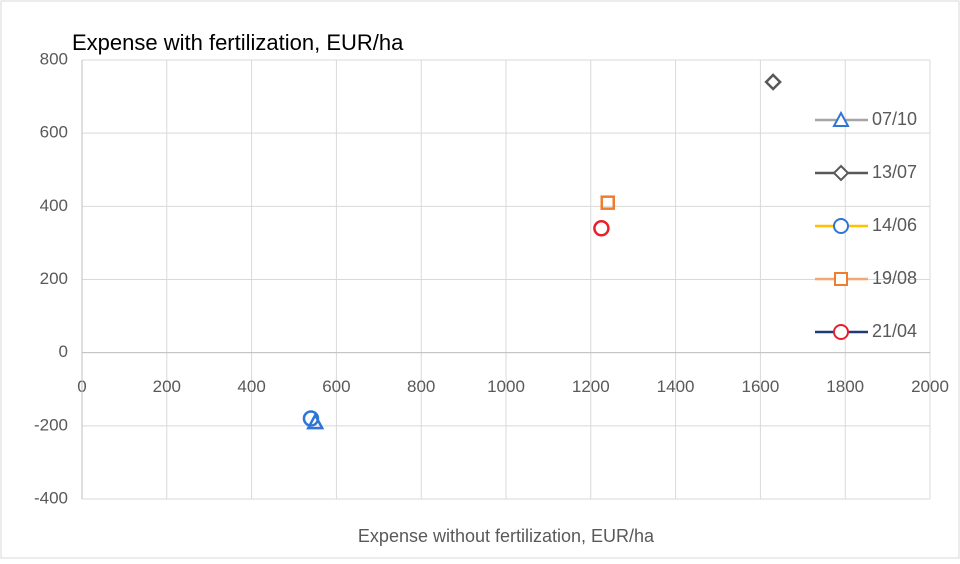  I want to click on y-tick-label: 600, so click(54, 132).